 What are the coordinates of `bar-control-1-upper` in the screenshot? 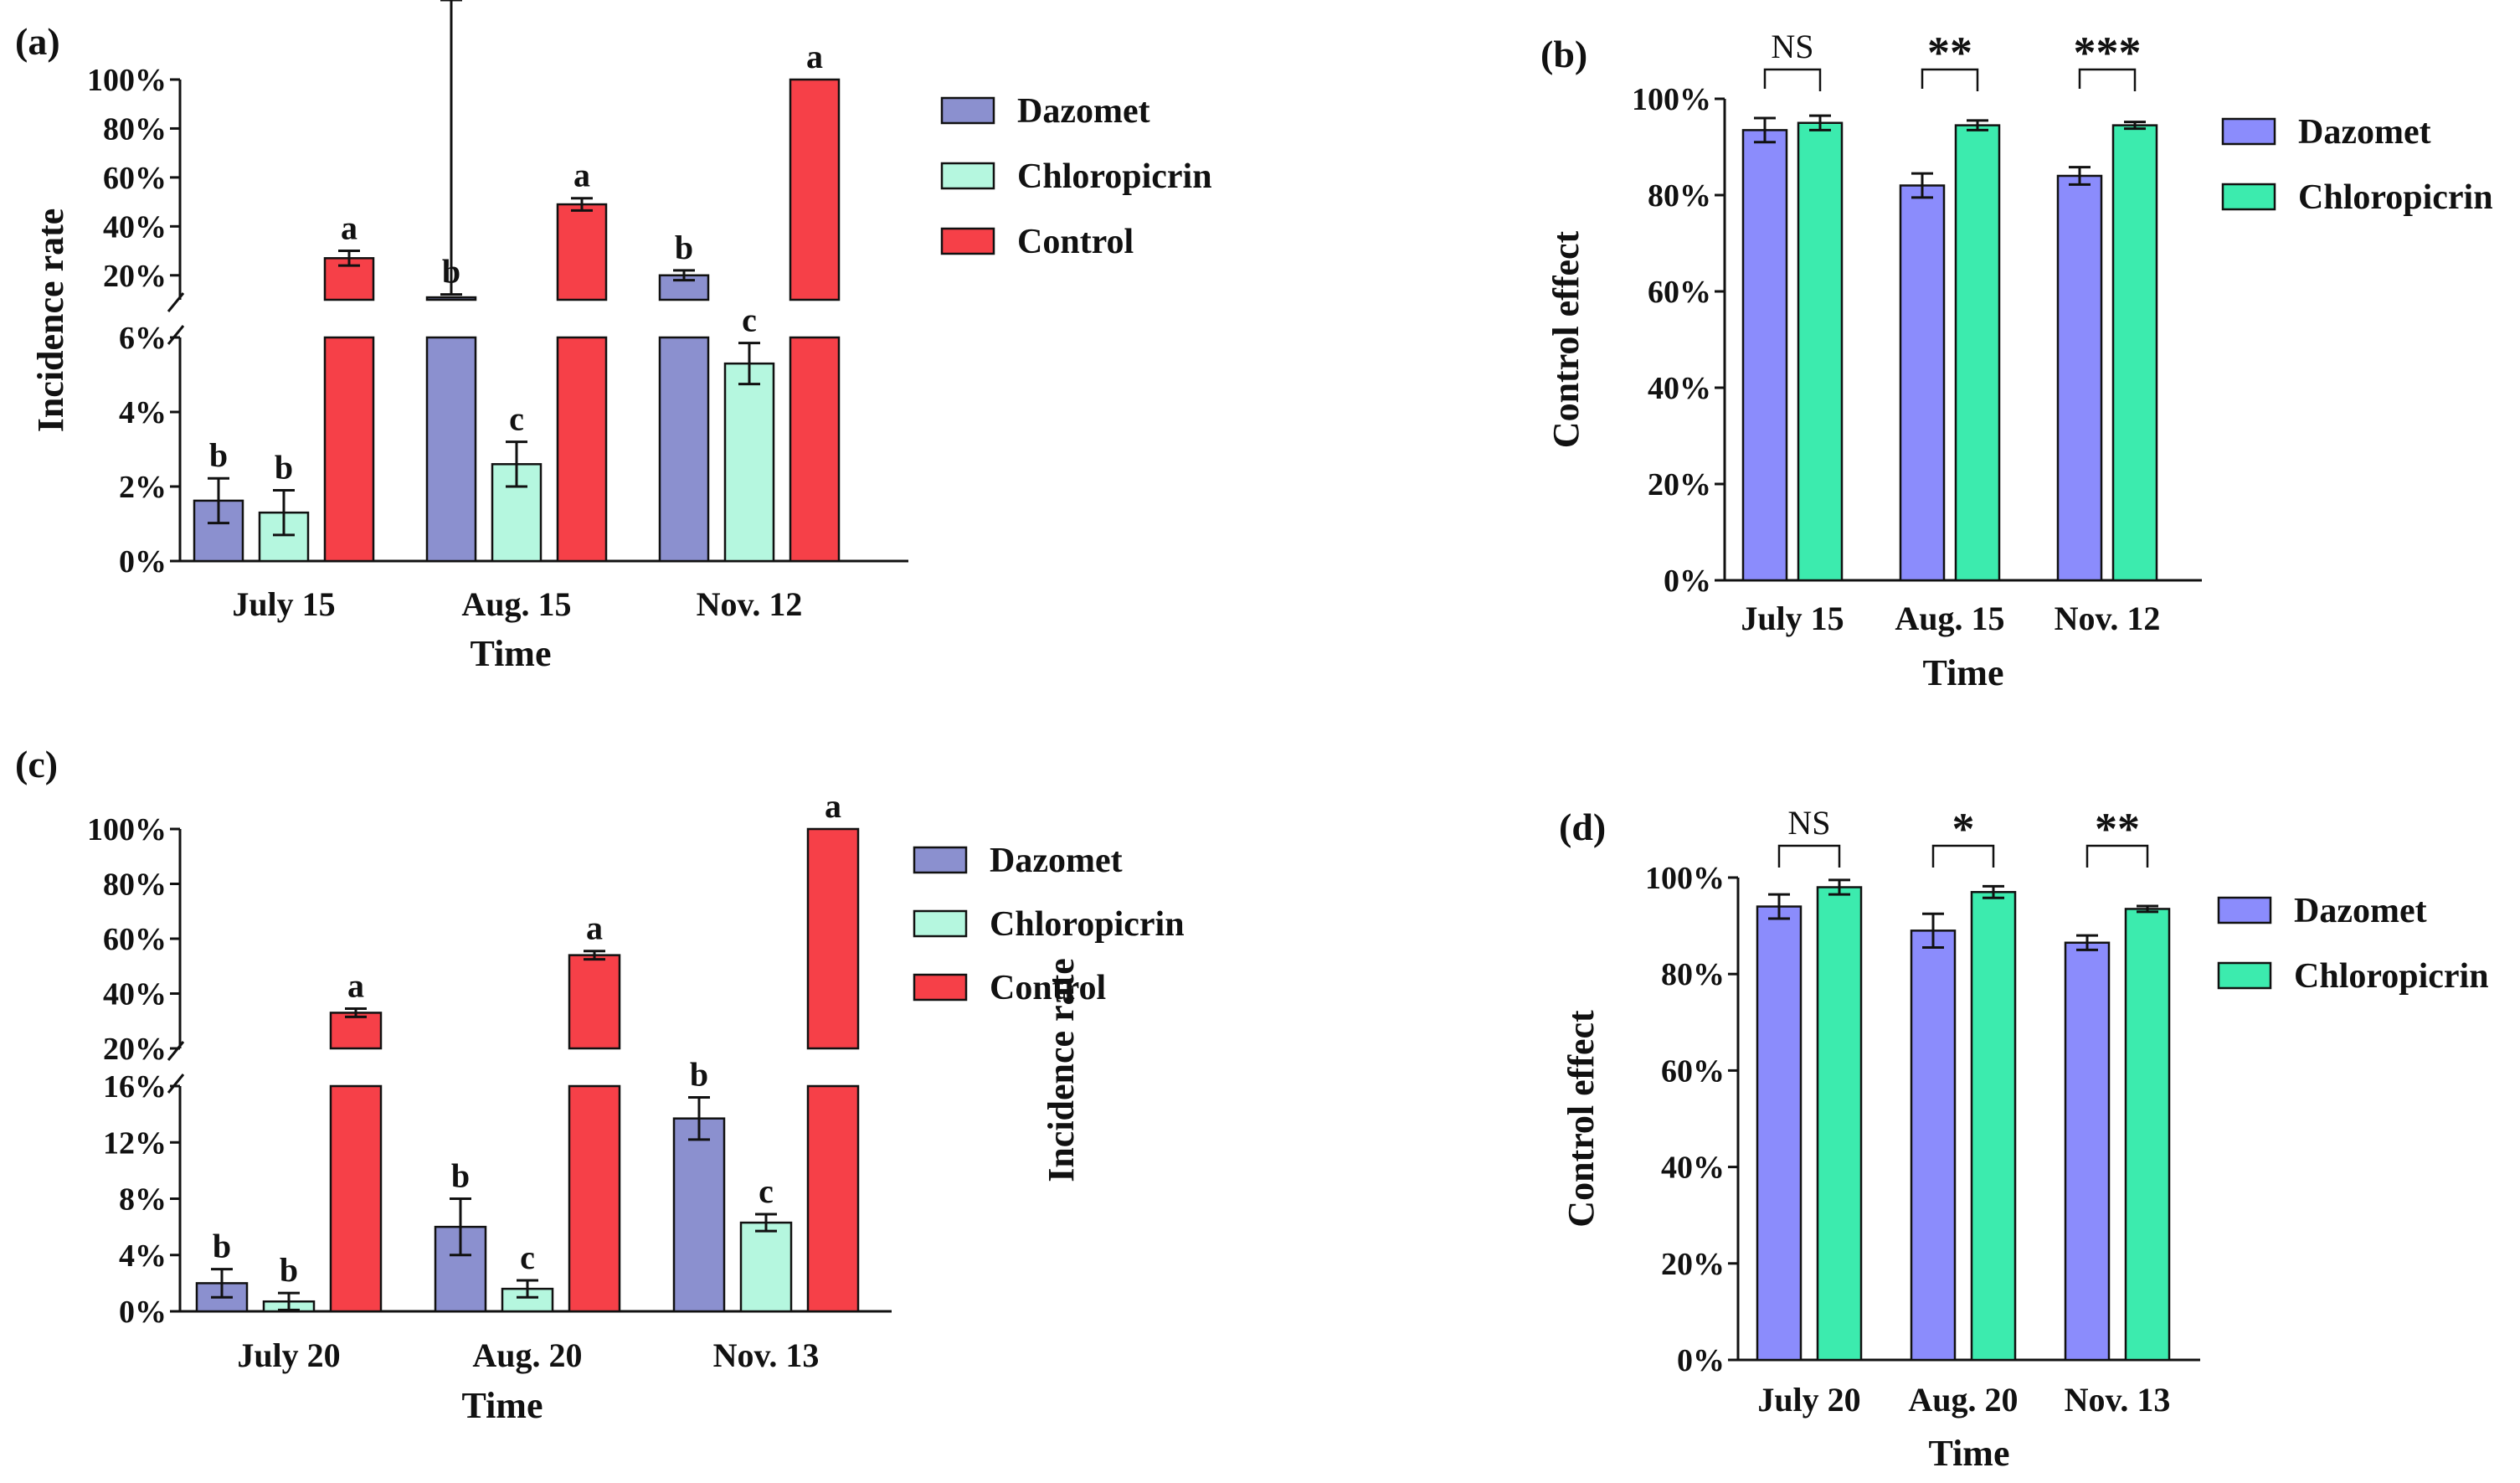 It's located at (594, 1002).